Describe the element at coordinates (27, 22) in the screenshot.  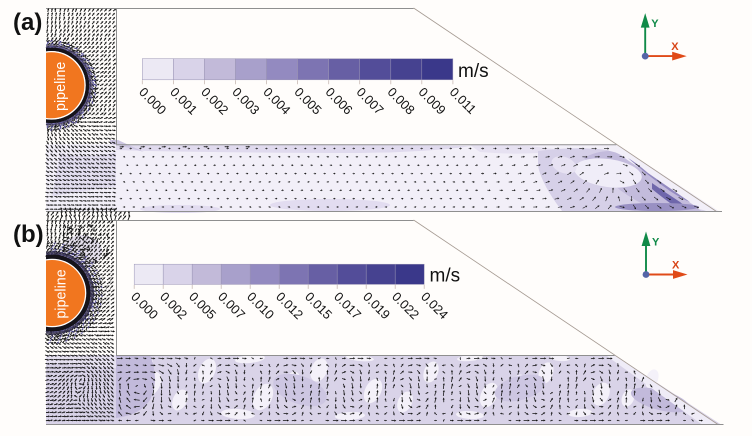
I see `svg-text: (a)` at that location.